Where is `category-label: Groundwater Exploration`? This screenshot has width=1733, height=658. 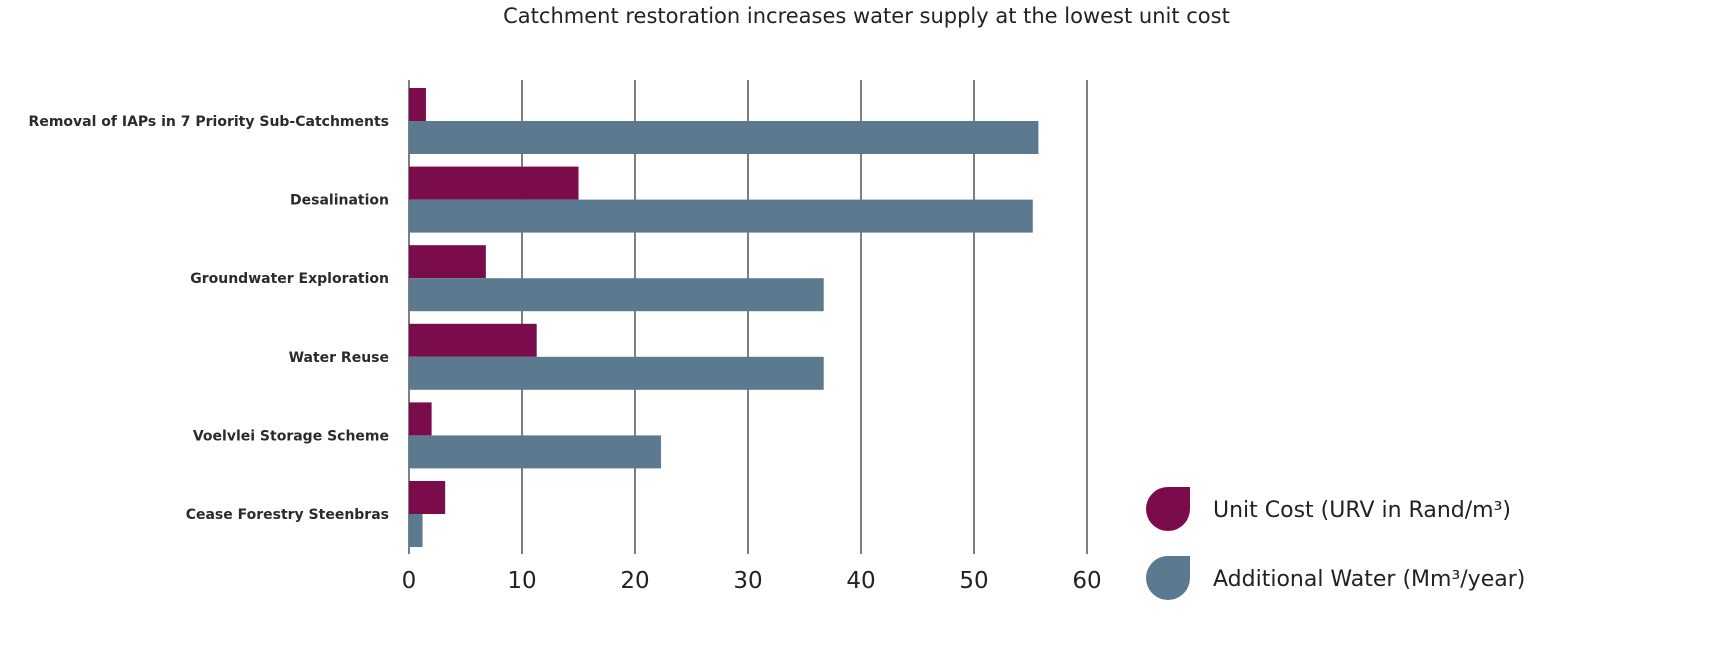 category-label: Groundwater Exploration is located at coordinates (289, 279).